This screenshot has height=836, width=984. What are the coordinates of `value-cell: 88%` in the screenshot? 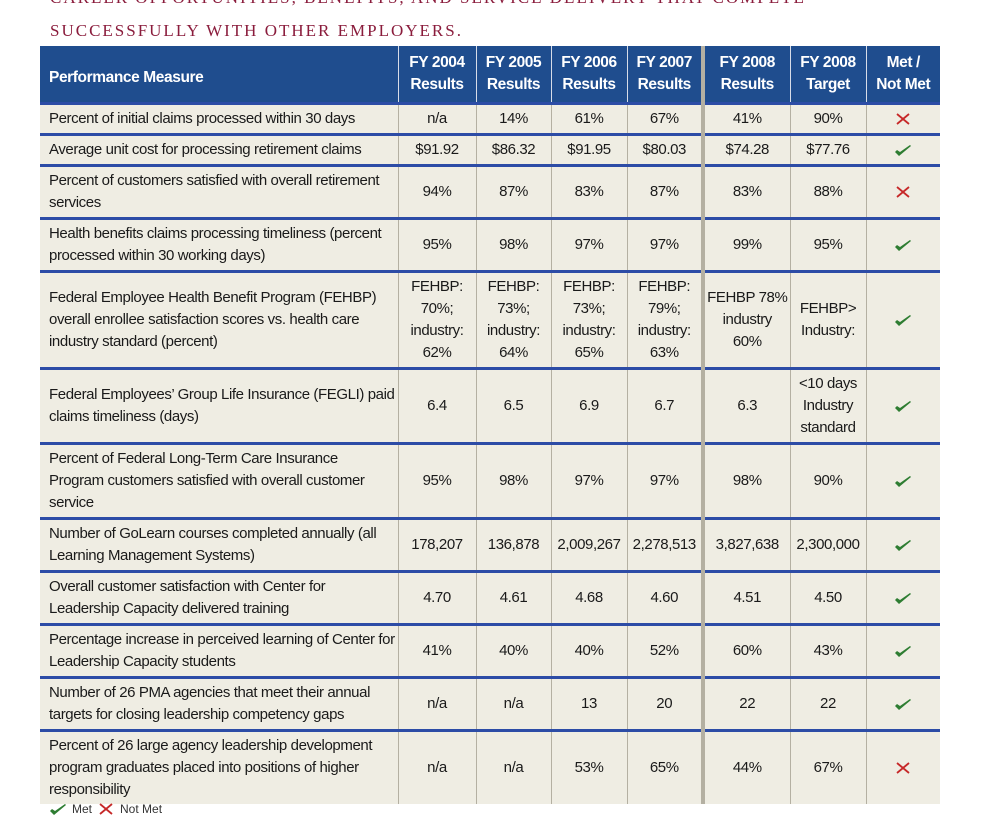 It's located at (827, 191).